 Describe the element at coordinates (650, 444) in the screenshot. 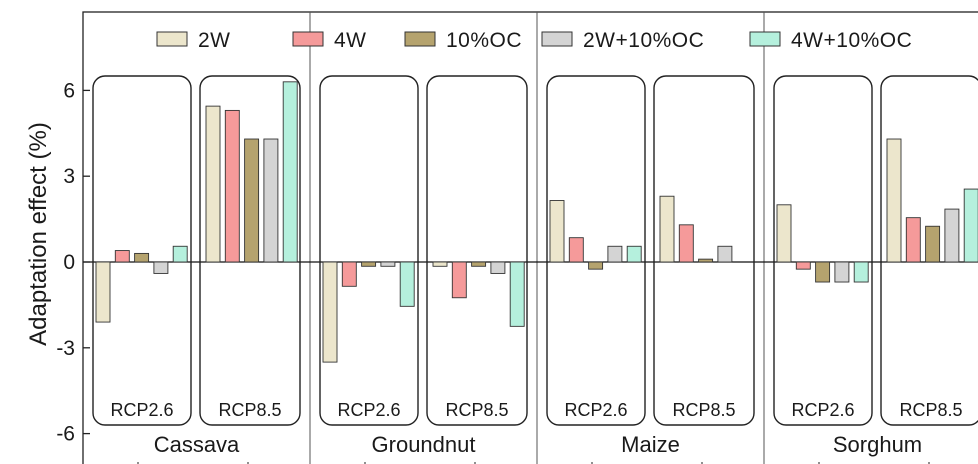

I see `crop-label: Maize` at that location.